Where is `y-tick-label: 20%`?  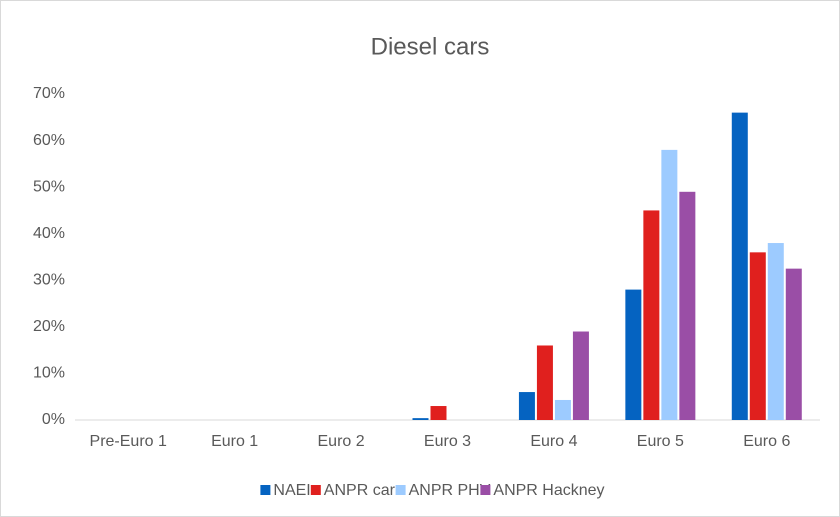
y-tick-label: 20% is located at coordinates (49, 326).